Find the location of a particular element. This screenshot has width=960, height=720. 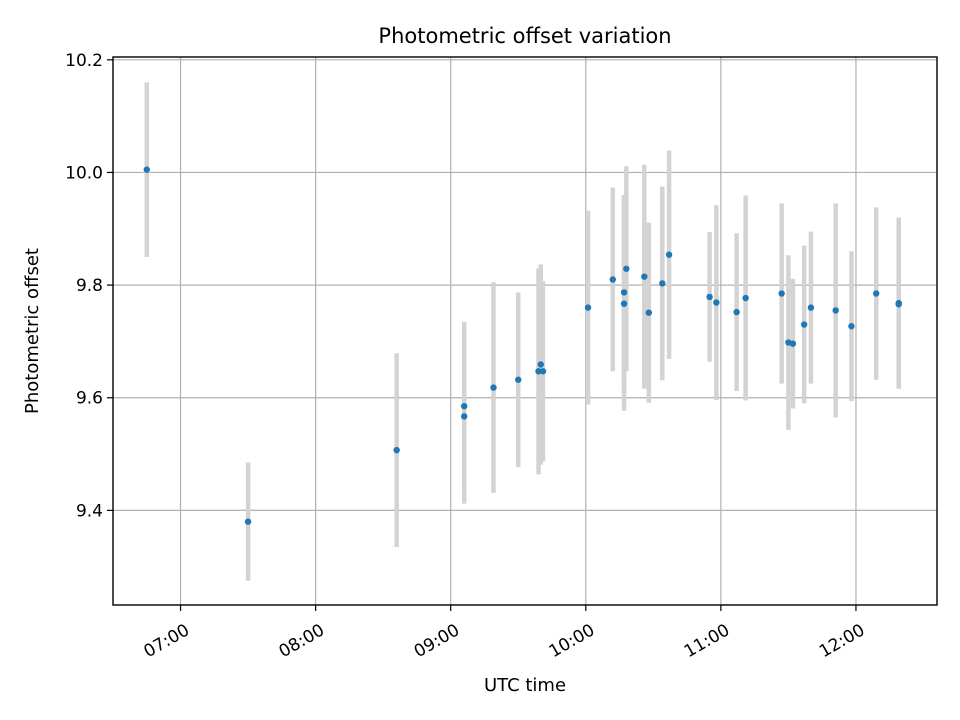

x-axis-label: UTC time is located at coordinates (525, 685).